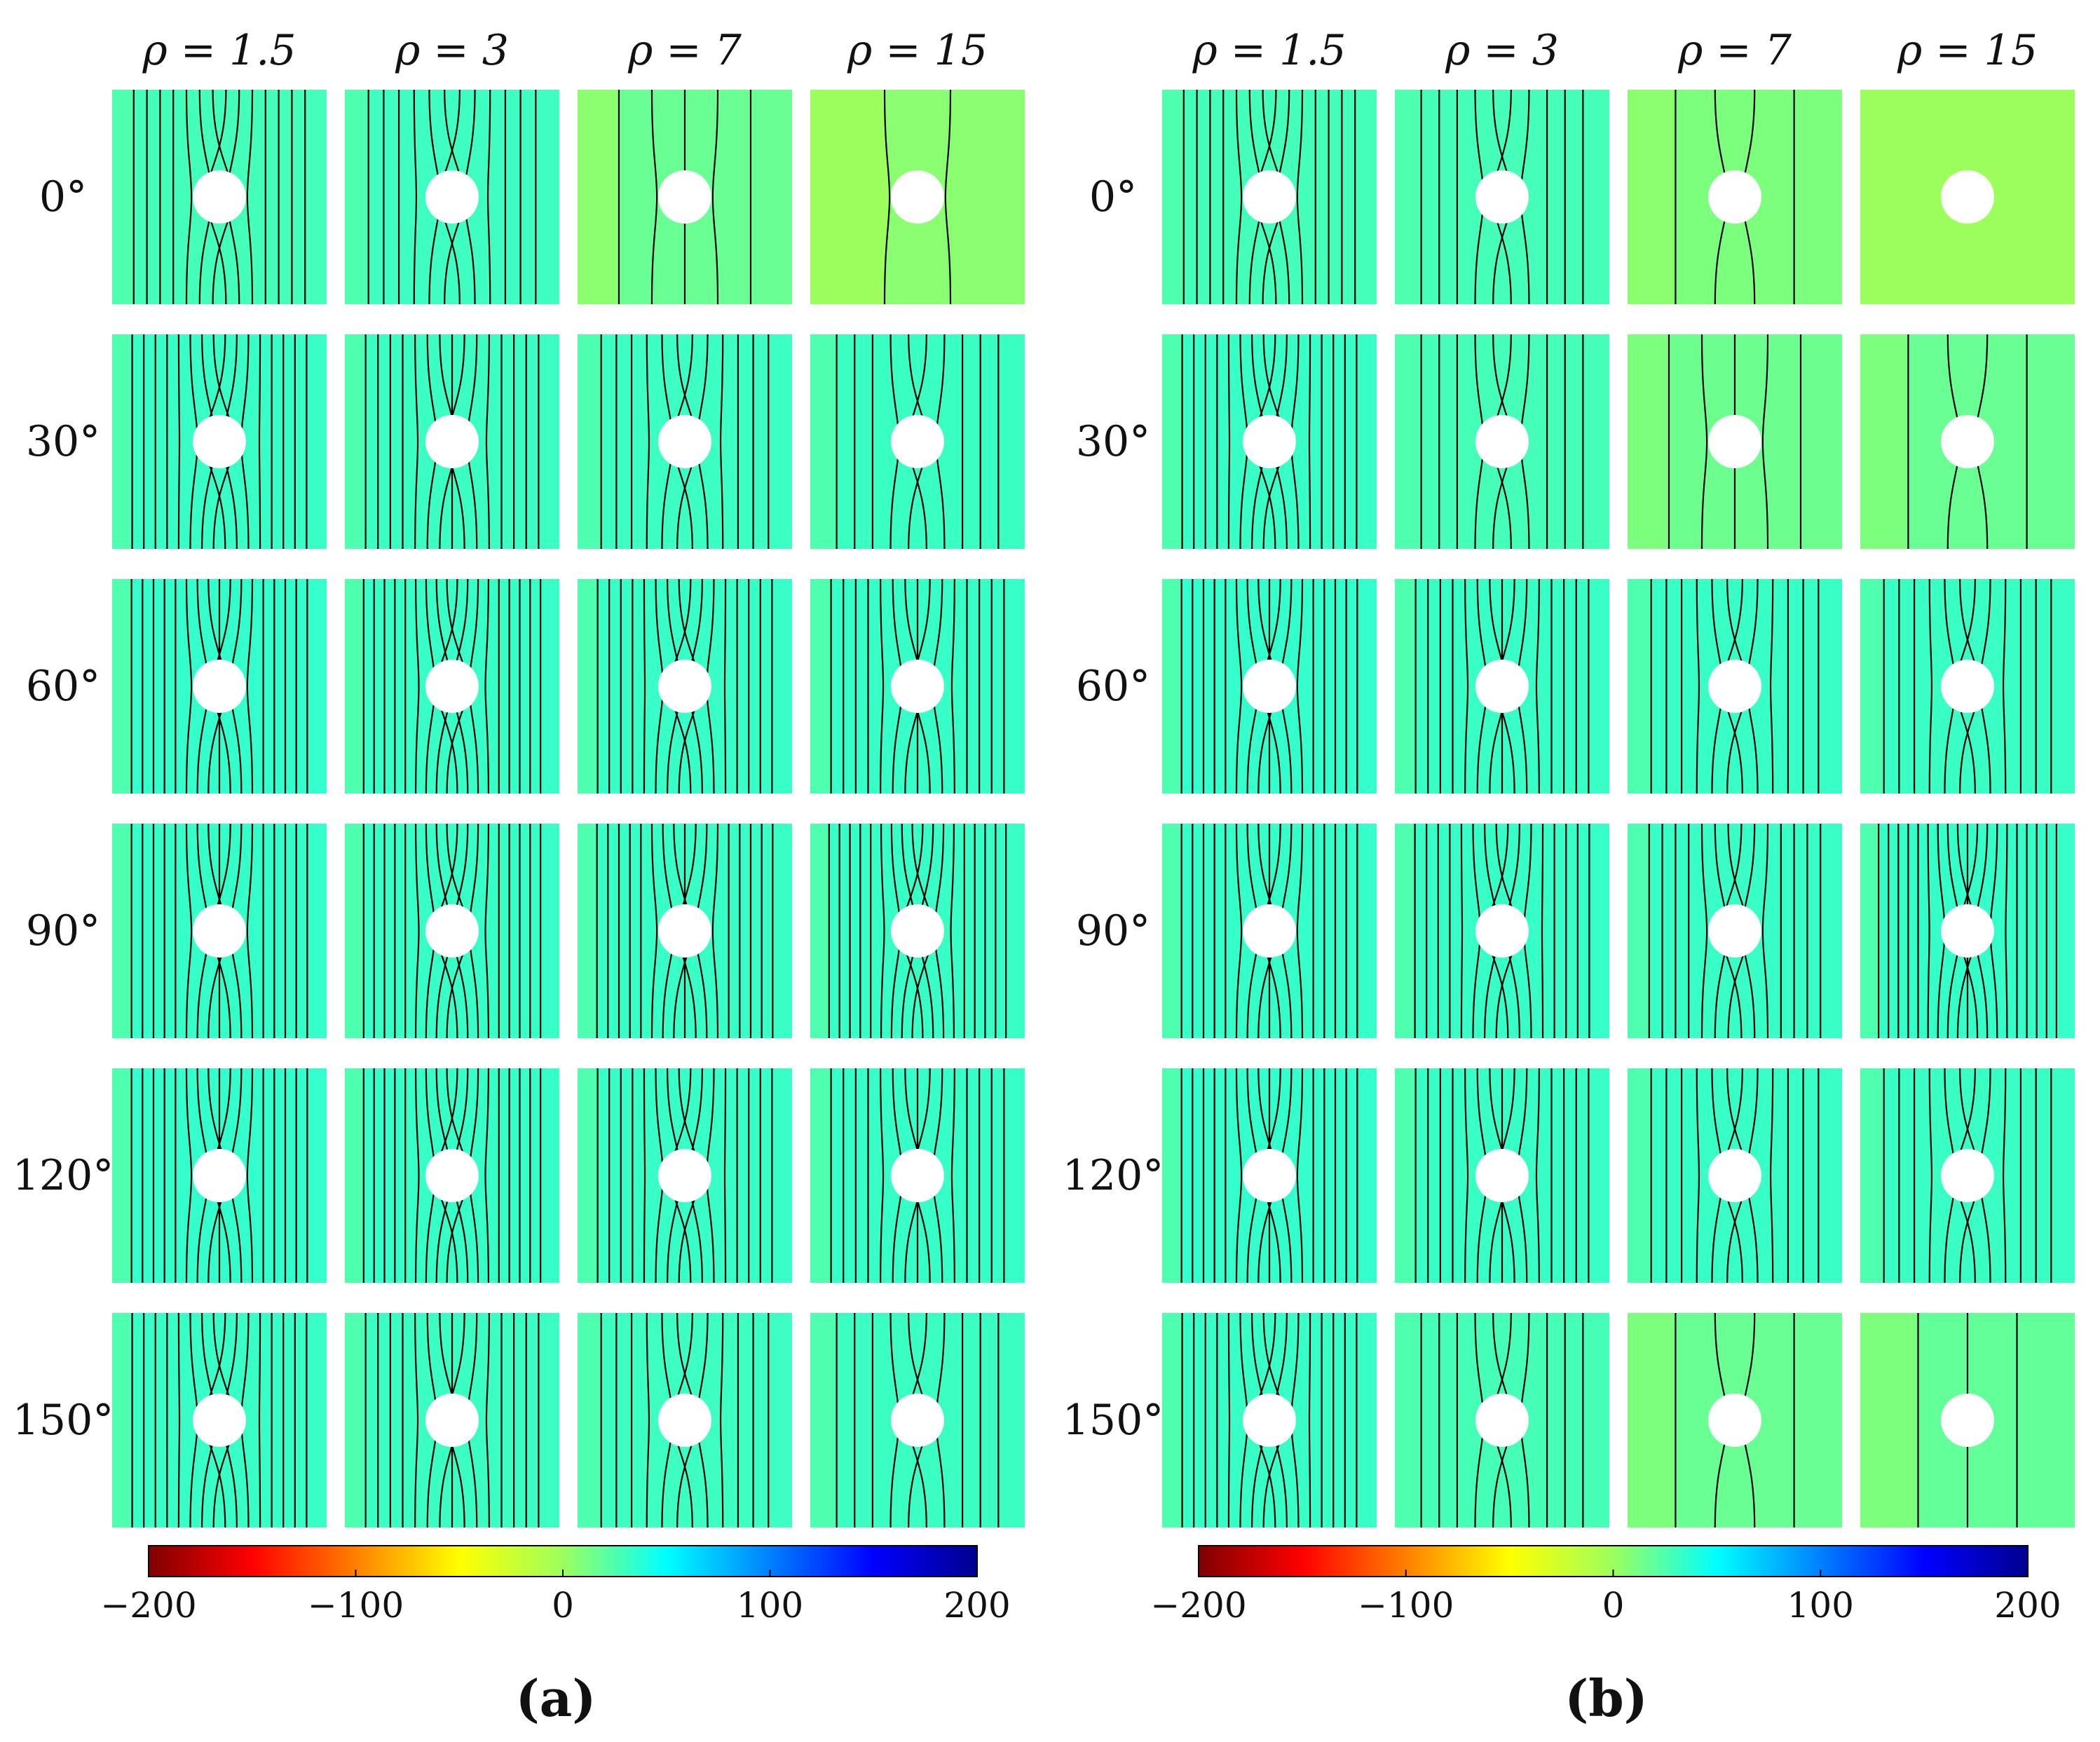  What do you see at coordinates (1734, 51) in the screenshot?
I see `column-label: ρ = 7` at bounding box center [1734, 51].